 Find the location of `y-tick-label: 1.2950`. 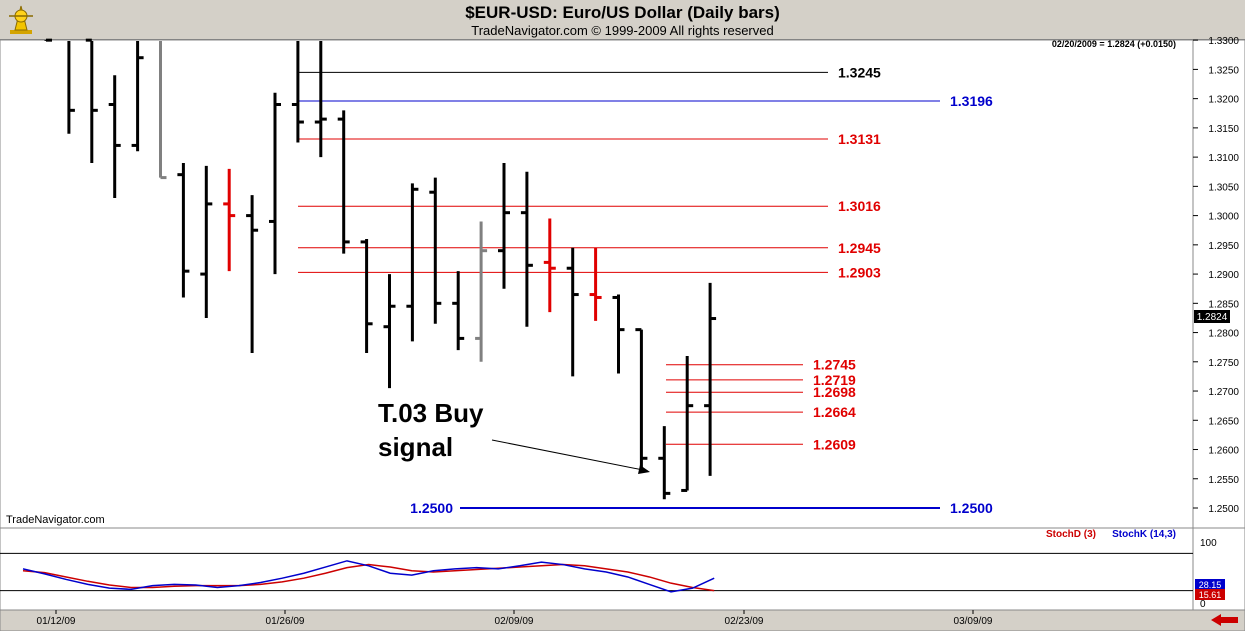

y-tick-label: 1.2950 is located at coordinates (1223, 246).